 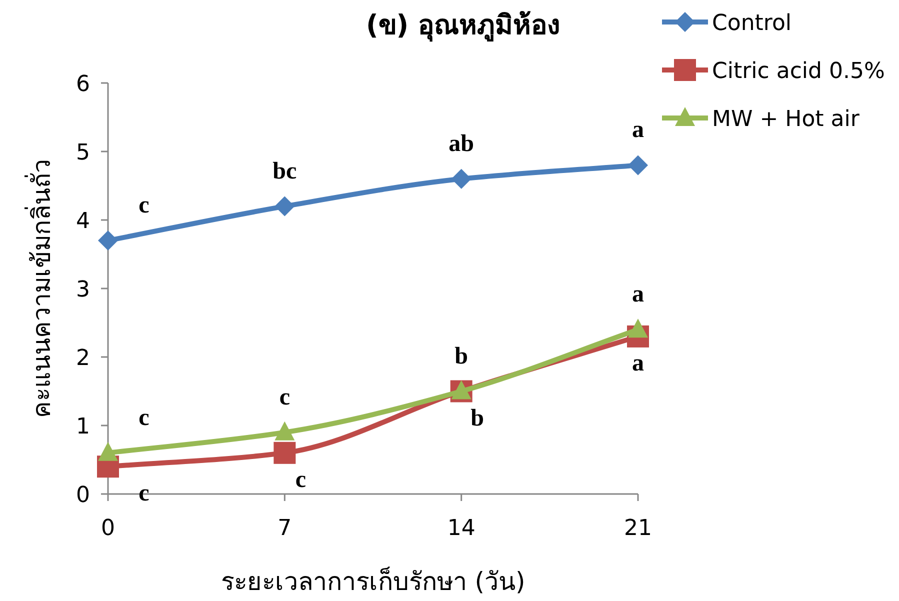 I want to click on chart-title: (ข) อุณหภูมิห้อง, so click(x=463, y=26).